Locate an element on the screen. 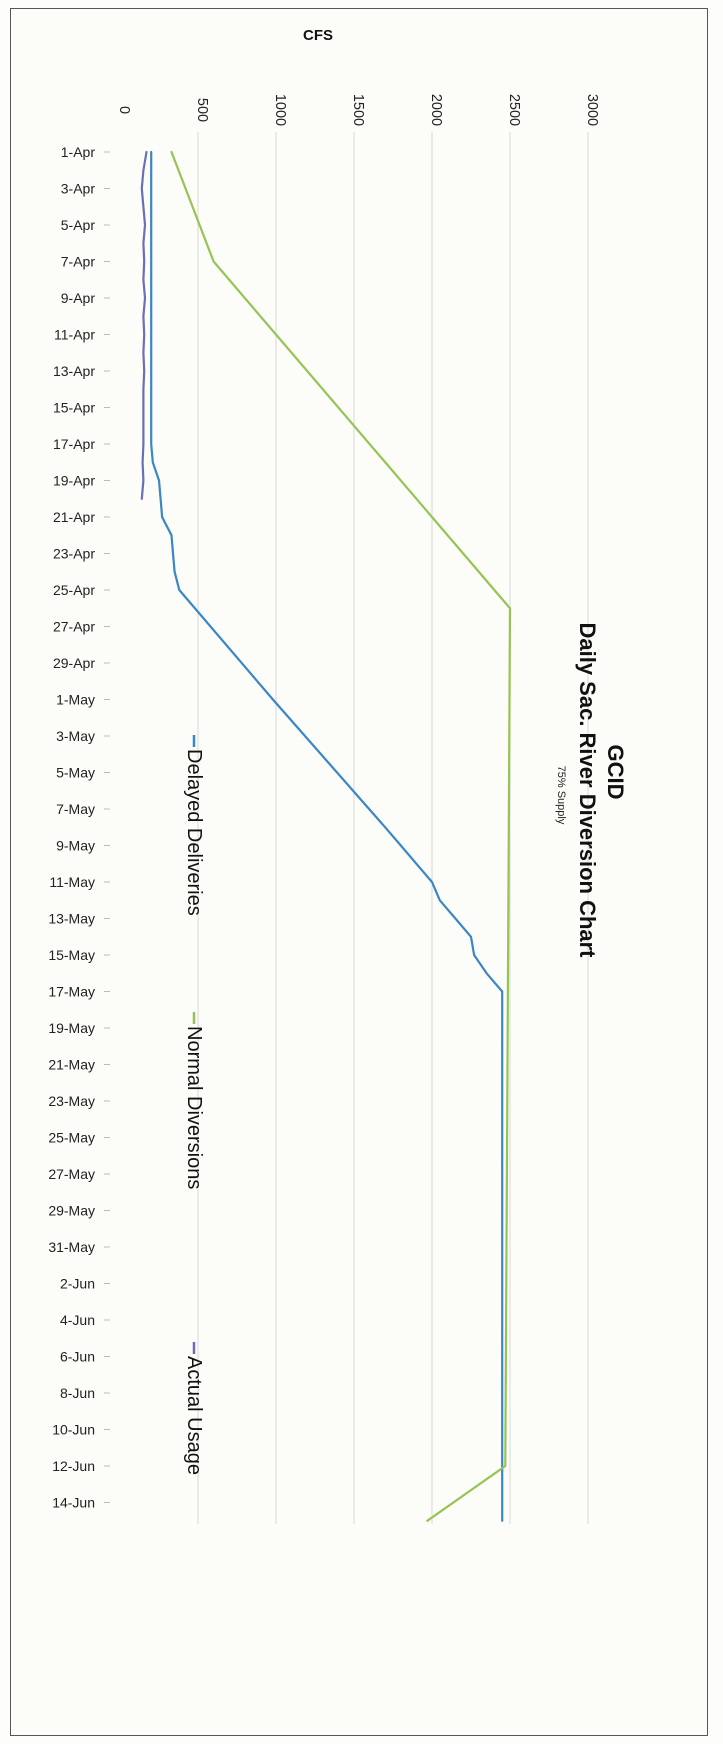  chart-subtitle: Daily Sac. River Diversion Chart is located at coordinates (587, 790).